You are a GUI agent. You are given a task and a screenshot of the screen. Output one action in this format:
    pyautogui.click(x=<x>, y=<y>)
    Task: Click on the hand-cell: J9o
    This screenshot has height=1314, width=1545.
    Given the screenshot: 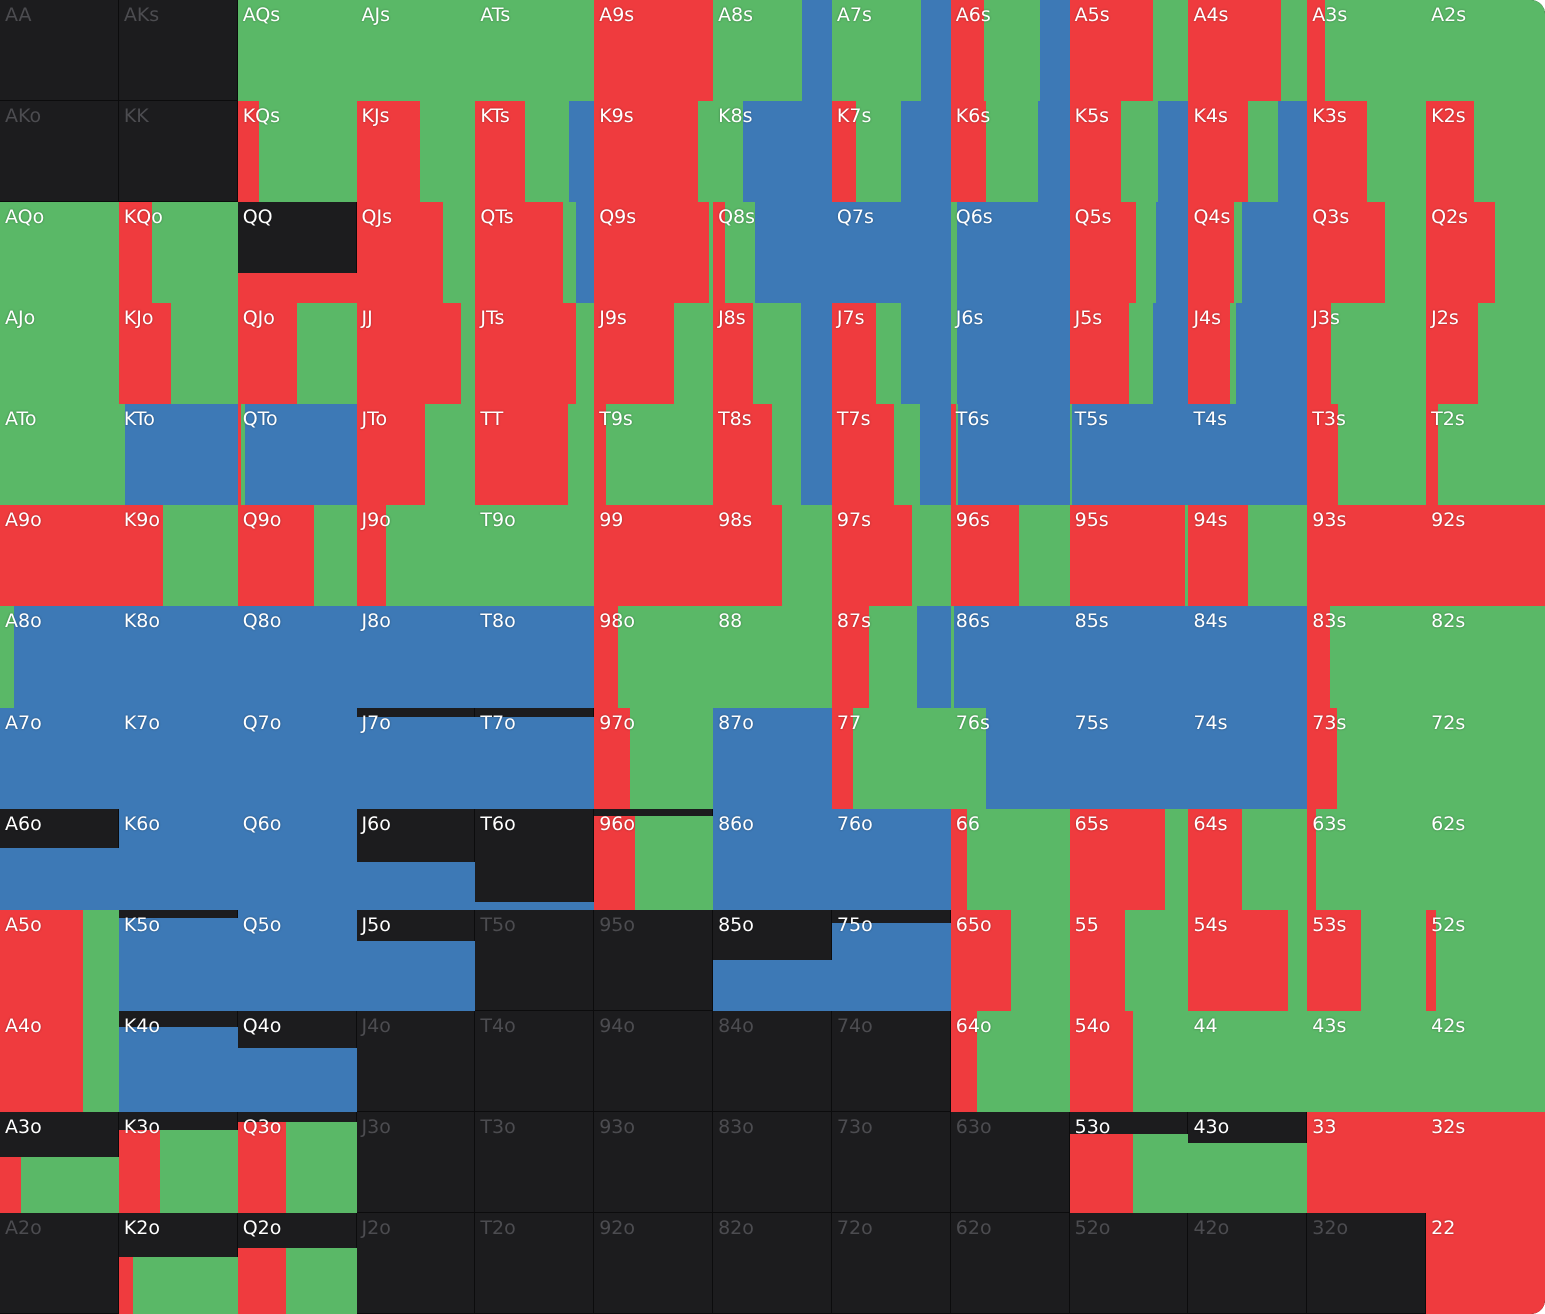 What is the action you would take?
    pyautogui.click(x=416, y=556)
    